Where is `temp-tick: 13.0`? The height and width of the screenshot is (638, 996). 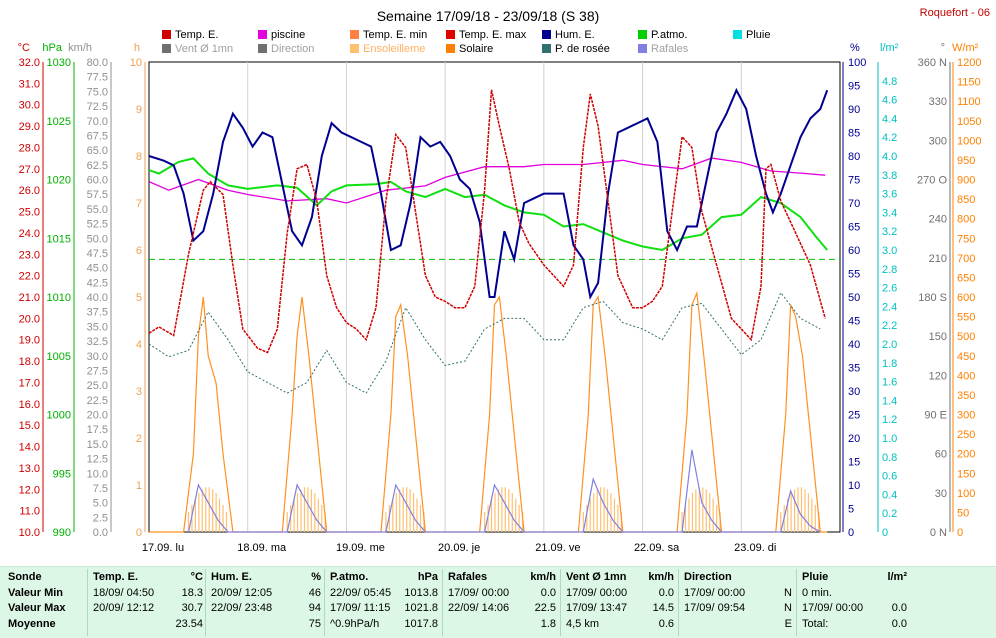
temp-tick: 13.0 is located at coordinates (29, 469).